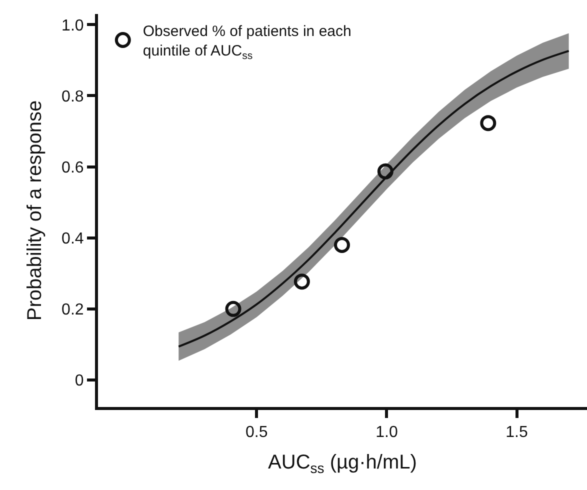  What do you see at coordinates (73, 310) in the screenshot?
I see `y-tick-label: 0.2` at bounding box center [73, 310].